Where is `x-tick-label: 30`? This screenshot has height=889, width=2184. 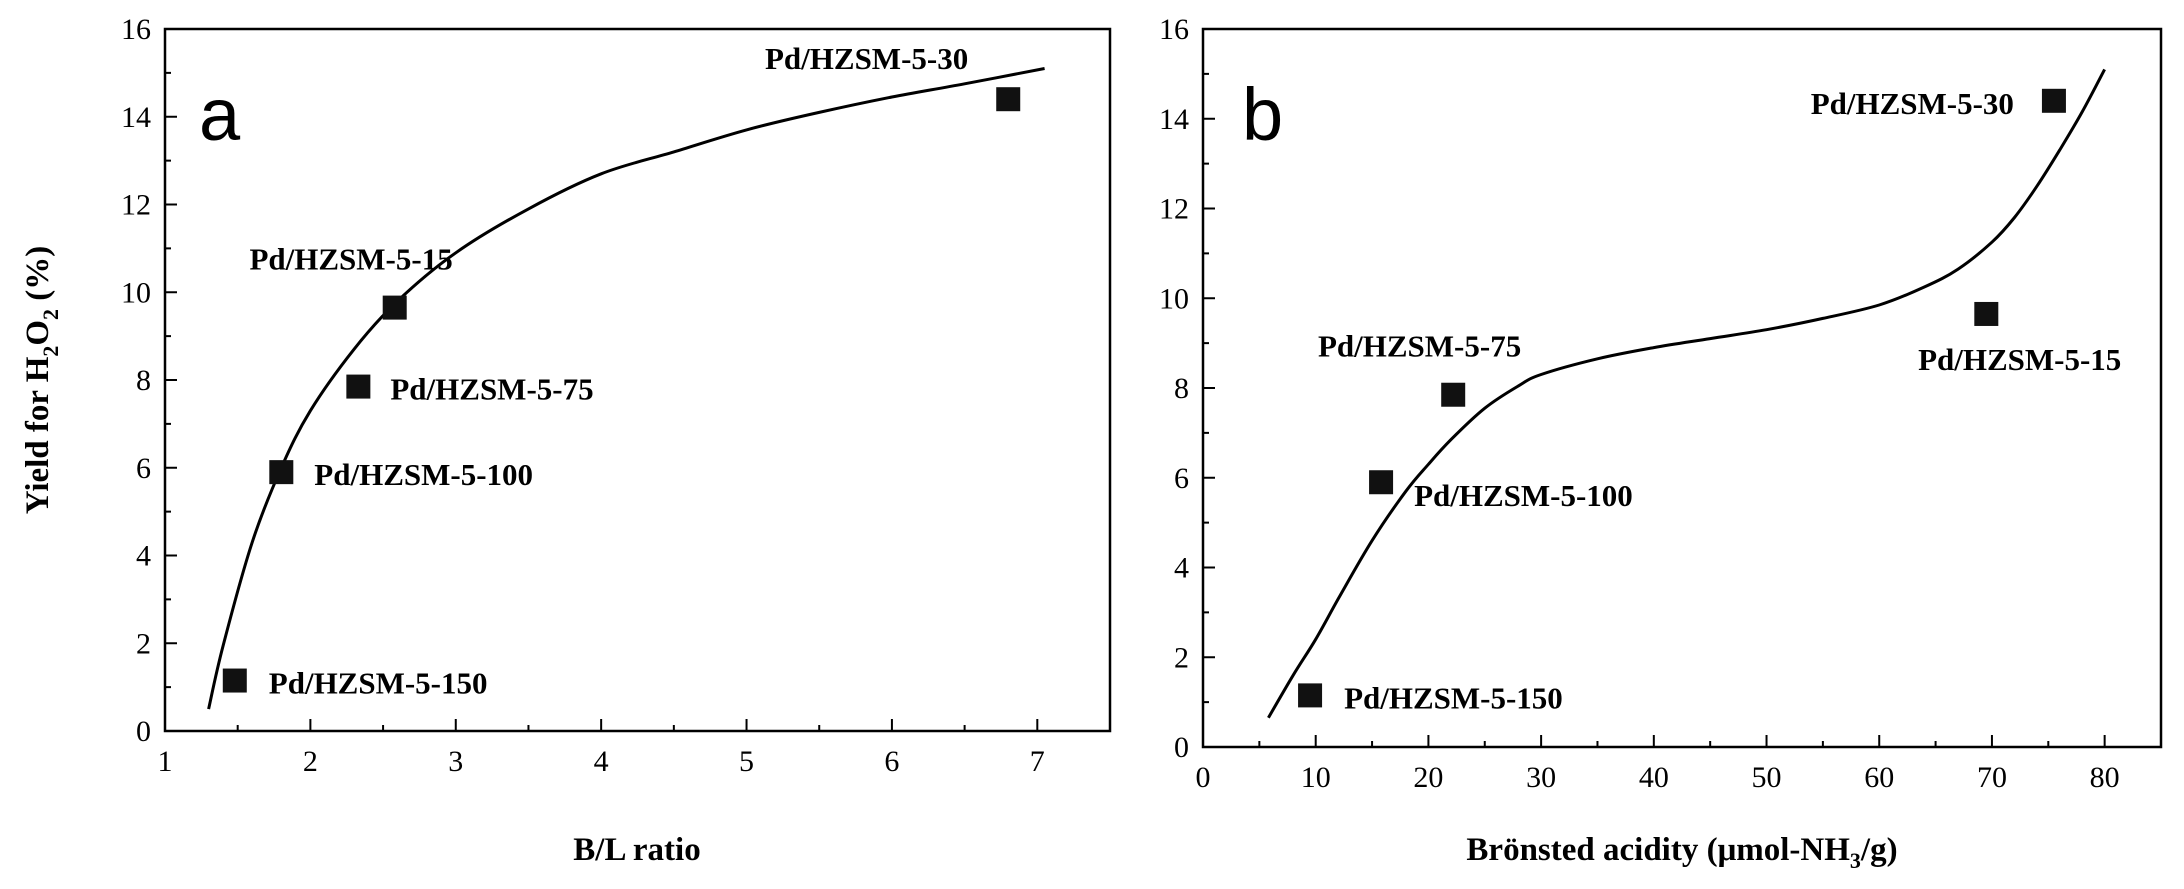
x-tick-label: 30 is located at coordinates (1541, 777).